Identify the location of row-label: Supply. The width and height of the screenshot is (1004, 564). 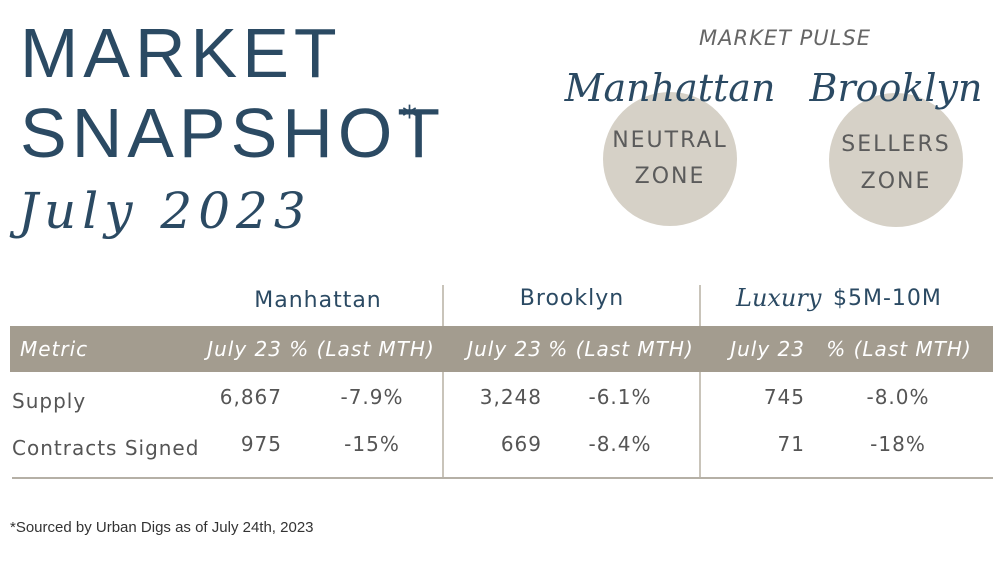
(49, 401).